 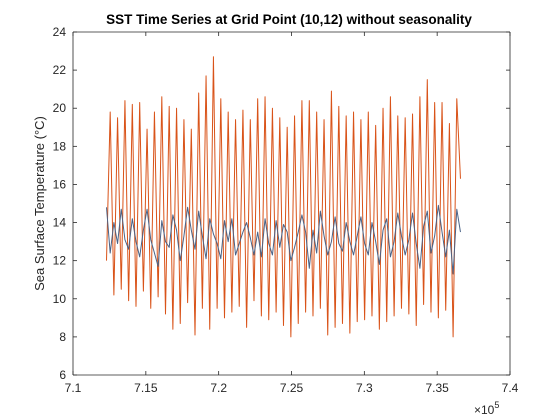 I want to click on y-tick-label: 12, so click(x=60, y=261).